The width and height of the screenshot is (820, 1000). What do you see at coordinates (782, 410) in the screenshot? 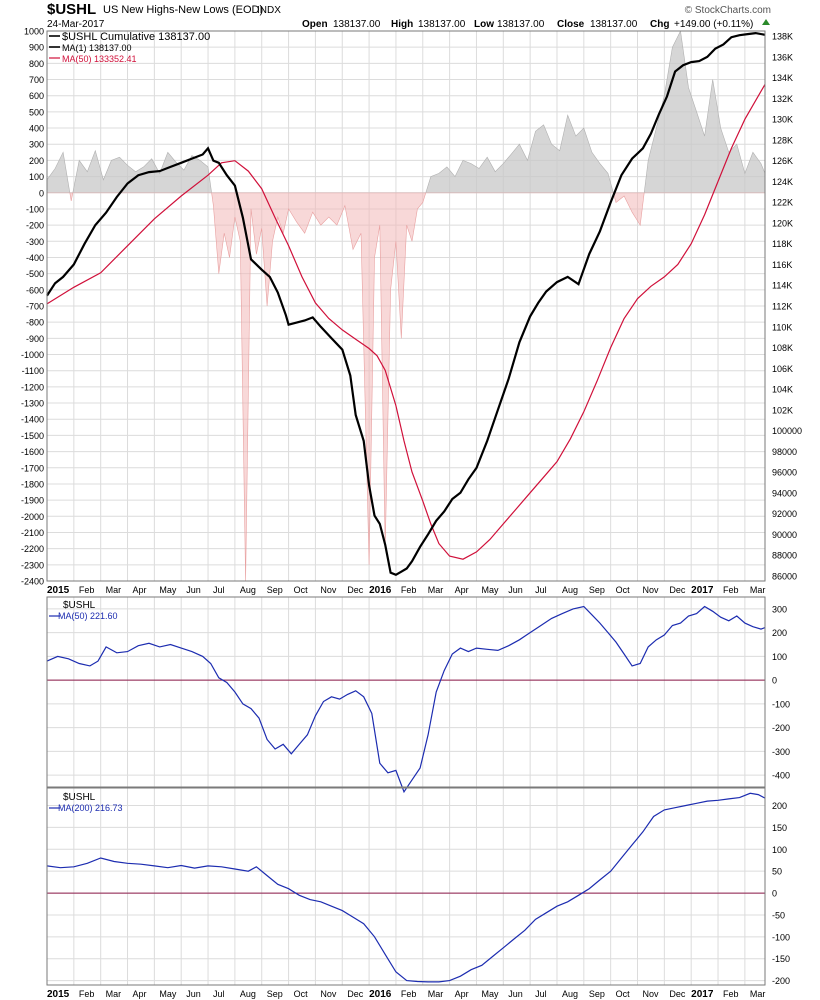
I see `y-tick-label-right: 102K` at bounding box center [782, 410].